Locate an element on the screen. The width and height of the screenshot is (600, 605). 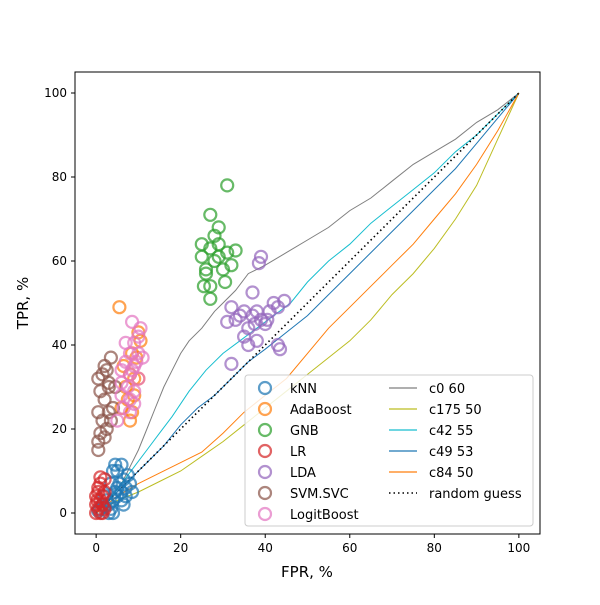
legend-label-c42-55: c42 55 is located at coordinates (451, 431).